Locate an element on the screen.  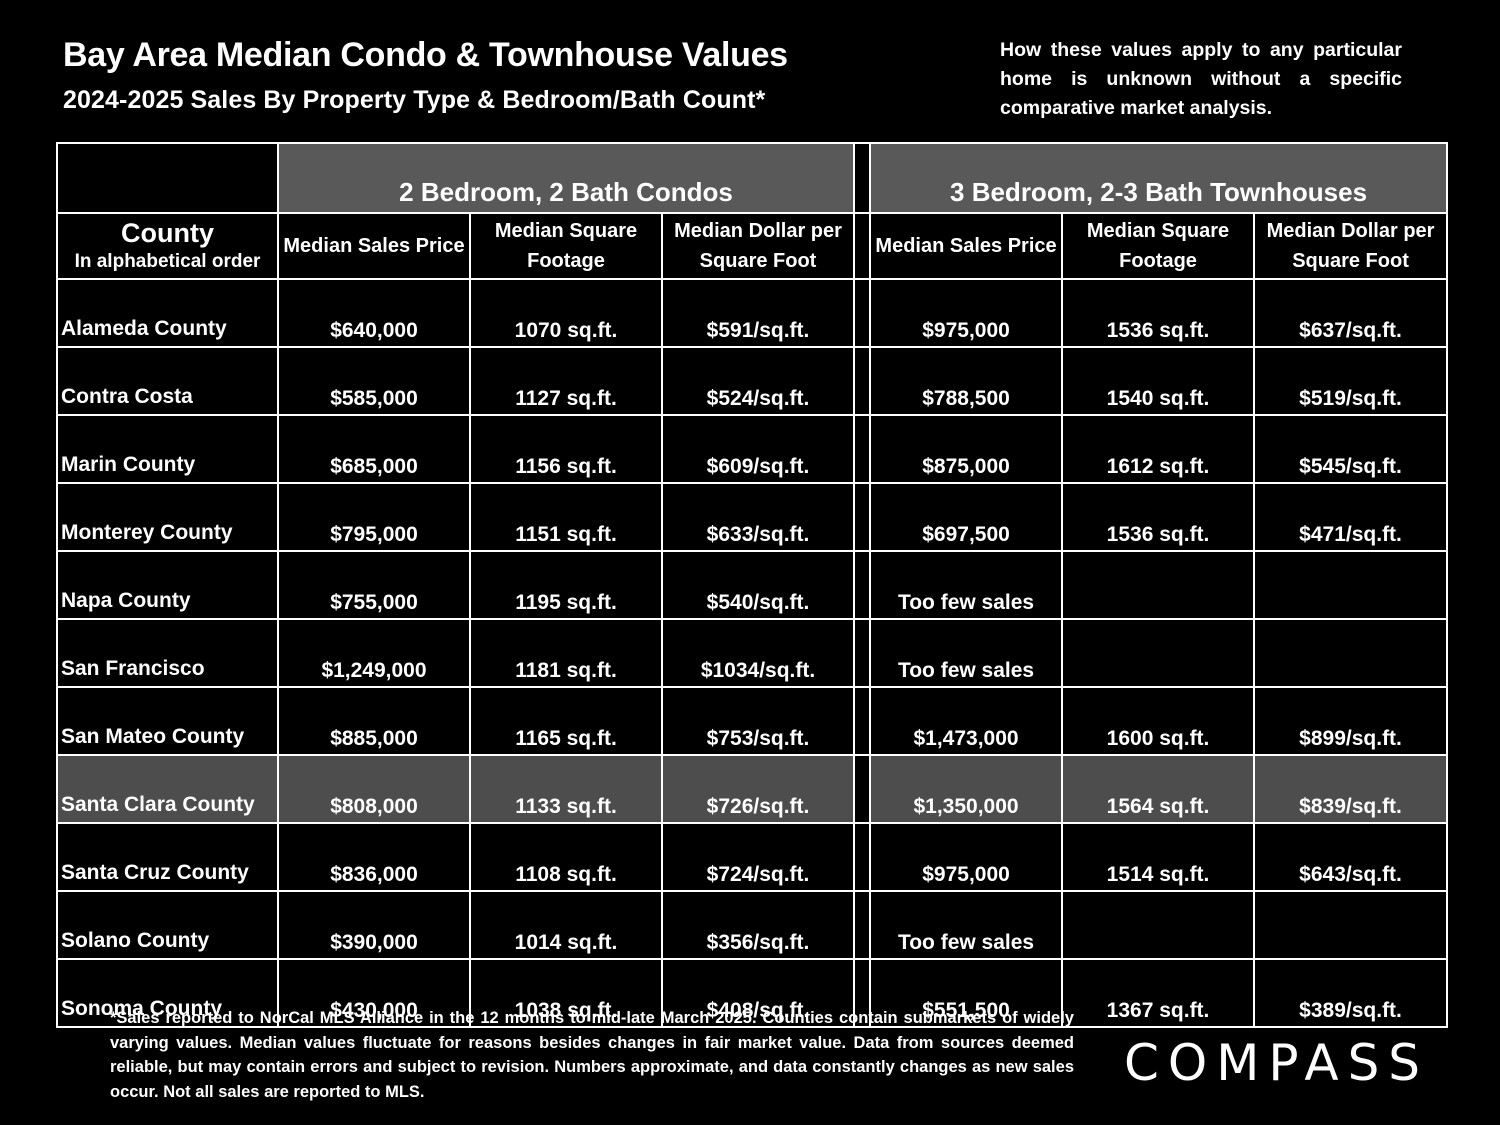
condo-ppsf-cell: $540/sq.ft. is located at coordinates (758, 585).